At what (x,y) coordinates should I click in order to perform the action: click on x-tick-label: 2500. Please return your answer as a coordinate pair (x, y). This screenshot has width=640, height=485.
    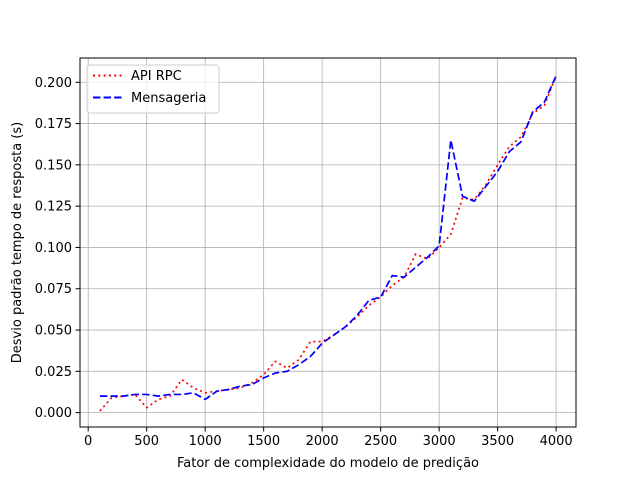
    Looking at the image, I should click on (380, 441).